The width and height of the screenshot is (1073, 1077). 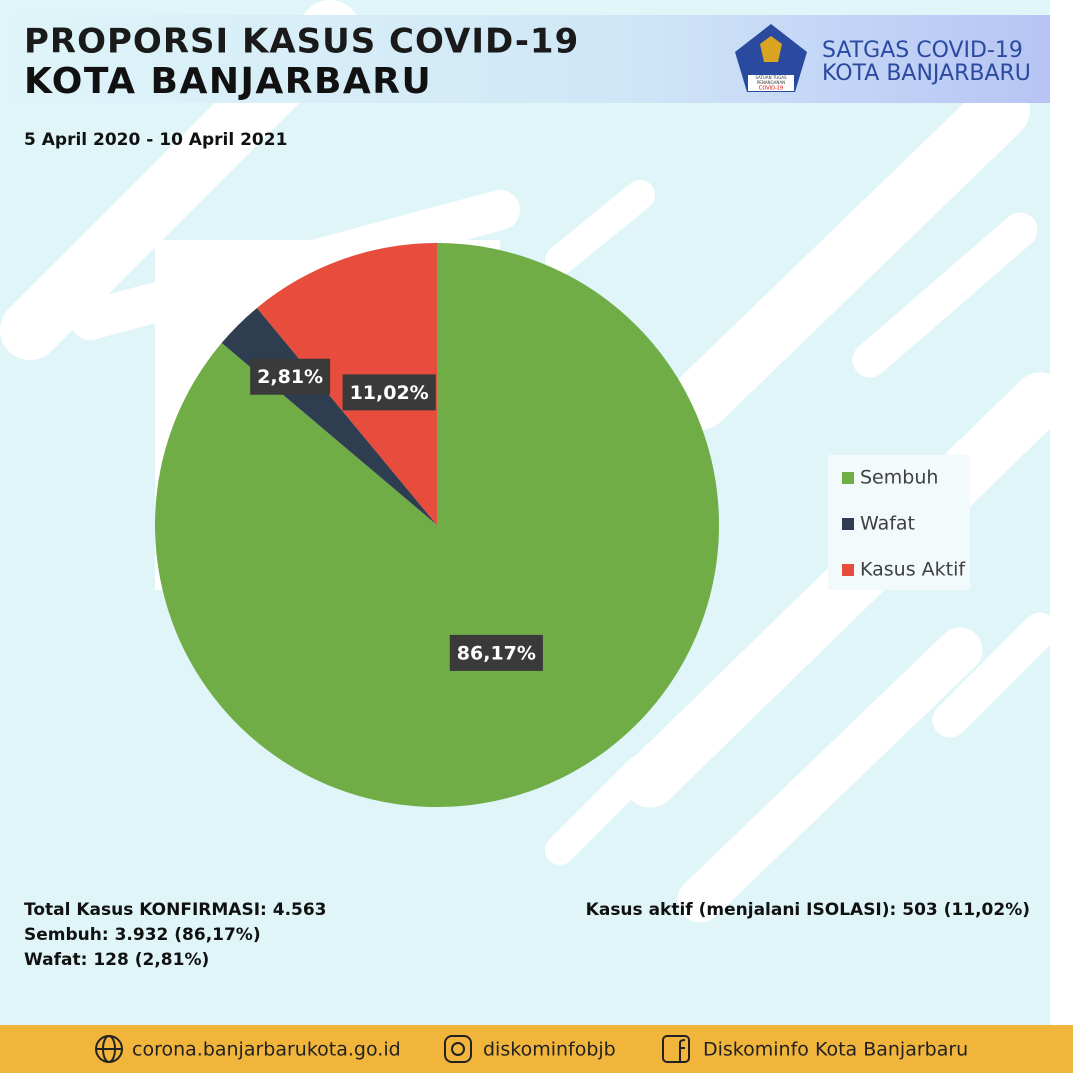 I want to click on data-label: 86,17%, so click(x=496, y=652).